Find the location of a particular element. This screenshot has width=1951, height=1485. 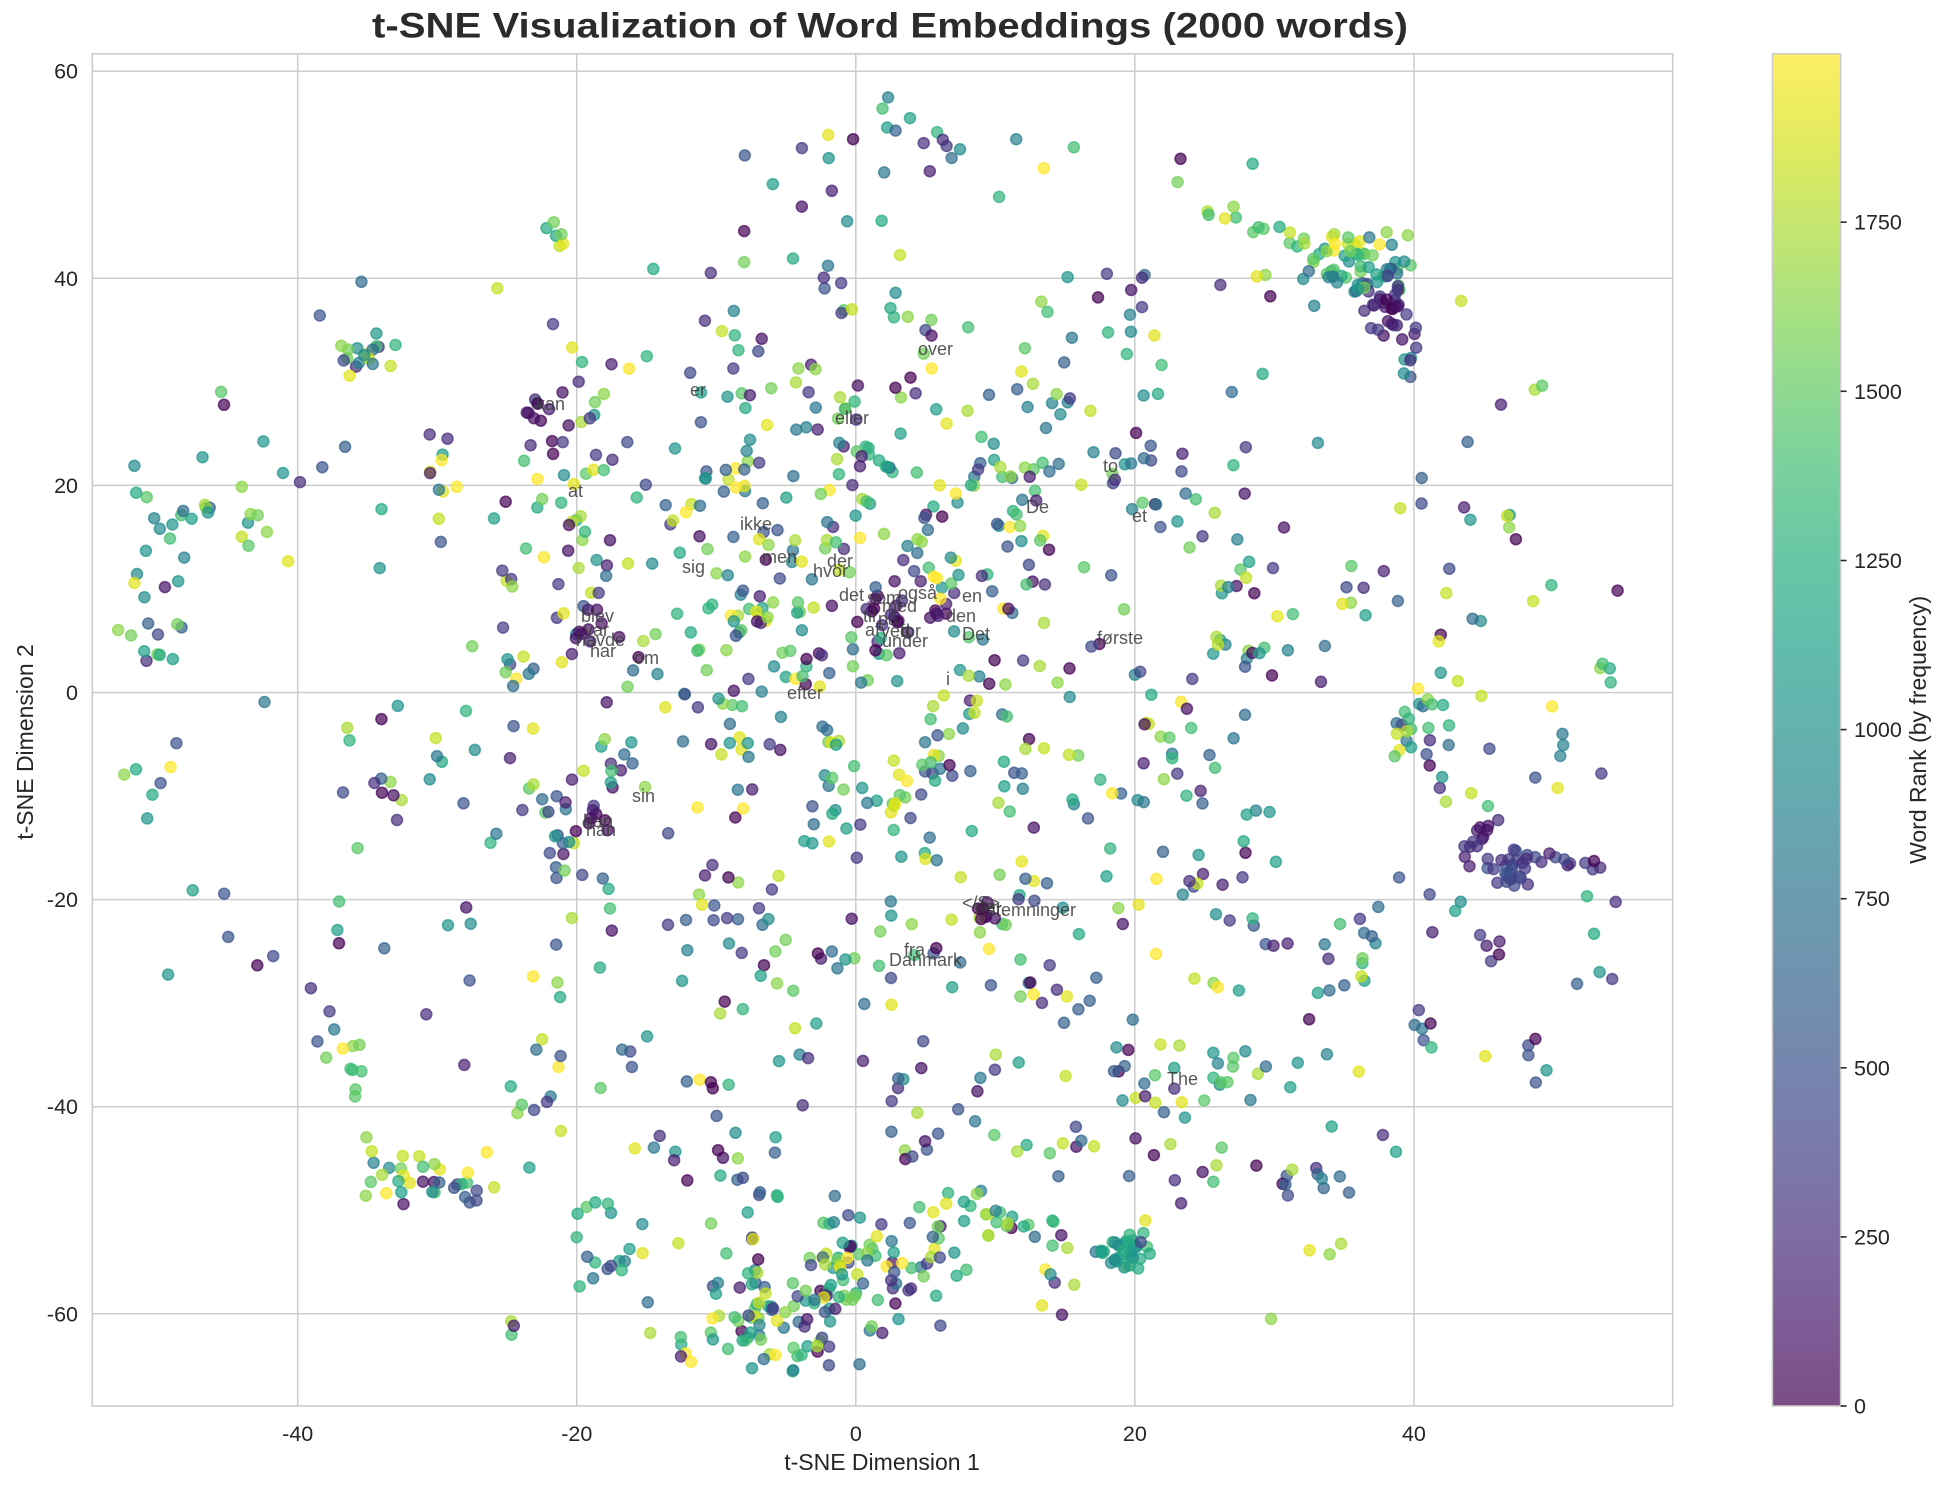

svg-text: 1500 is located at coordinates (1878, 392).